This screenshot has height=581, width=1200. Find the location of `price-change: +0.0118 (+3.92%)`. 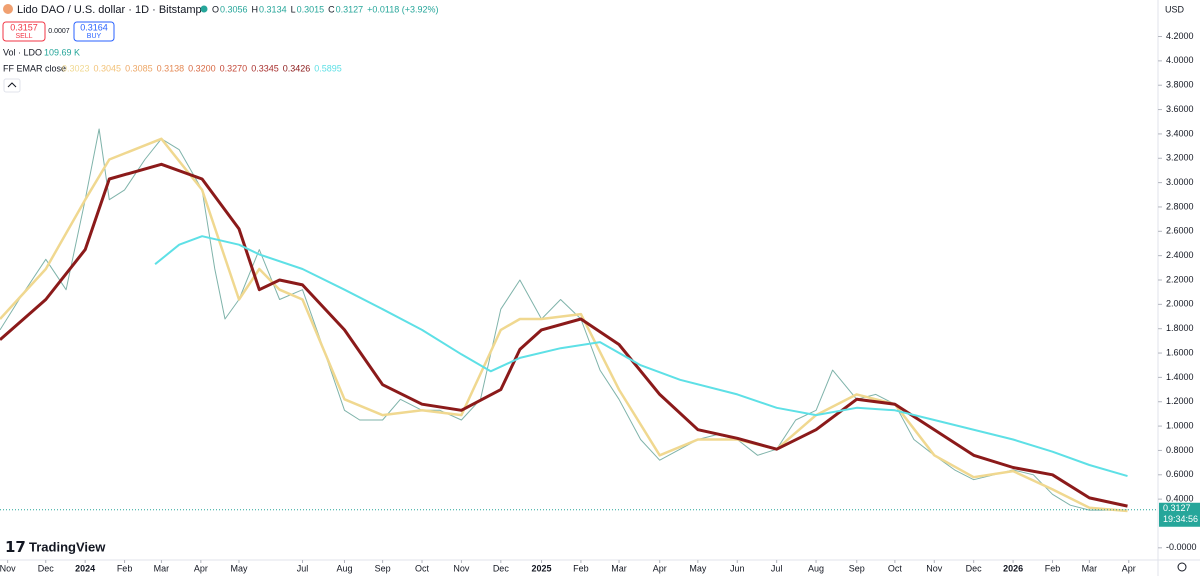

price-change: +0.0118 (+3.92%) is located at coordinates (402, 9).